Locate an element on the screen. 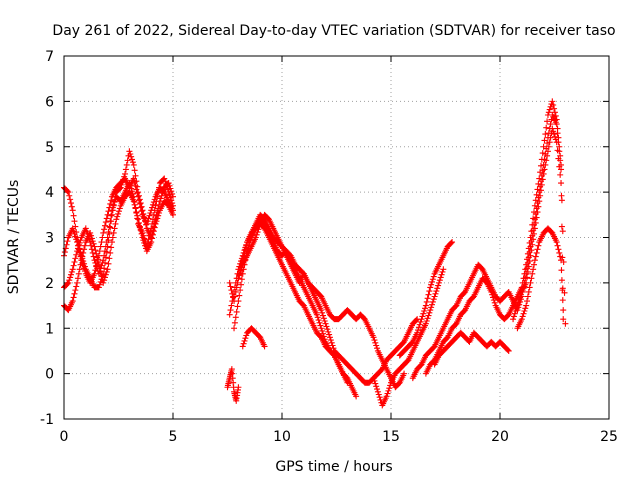 The width and height of the screenshot is (640, 480). y-tick-label: 7 is located at coordinates (49, 57).